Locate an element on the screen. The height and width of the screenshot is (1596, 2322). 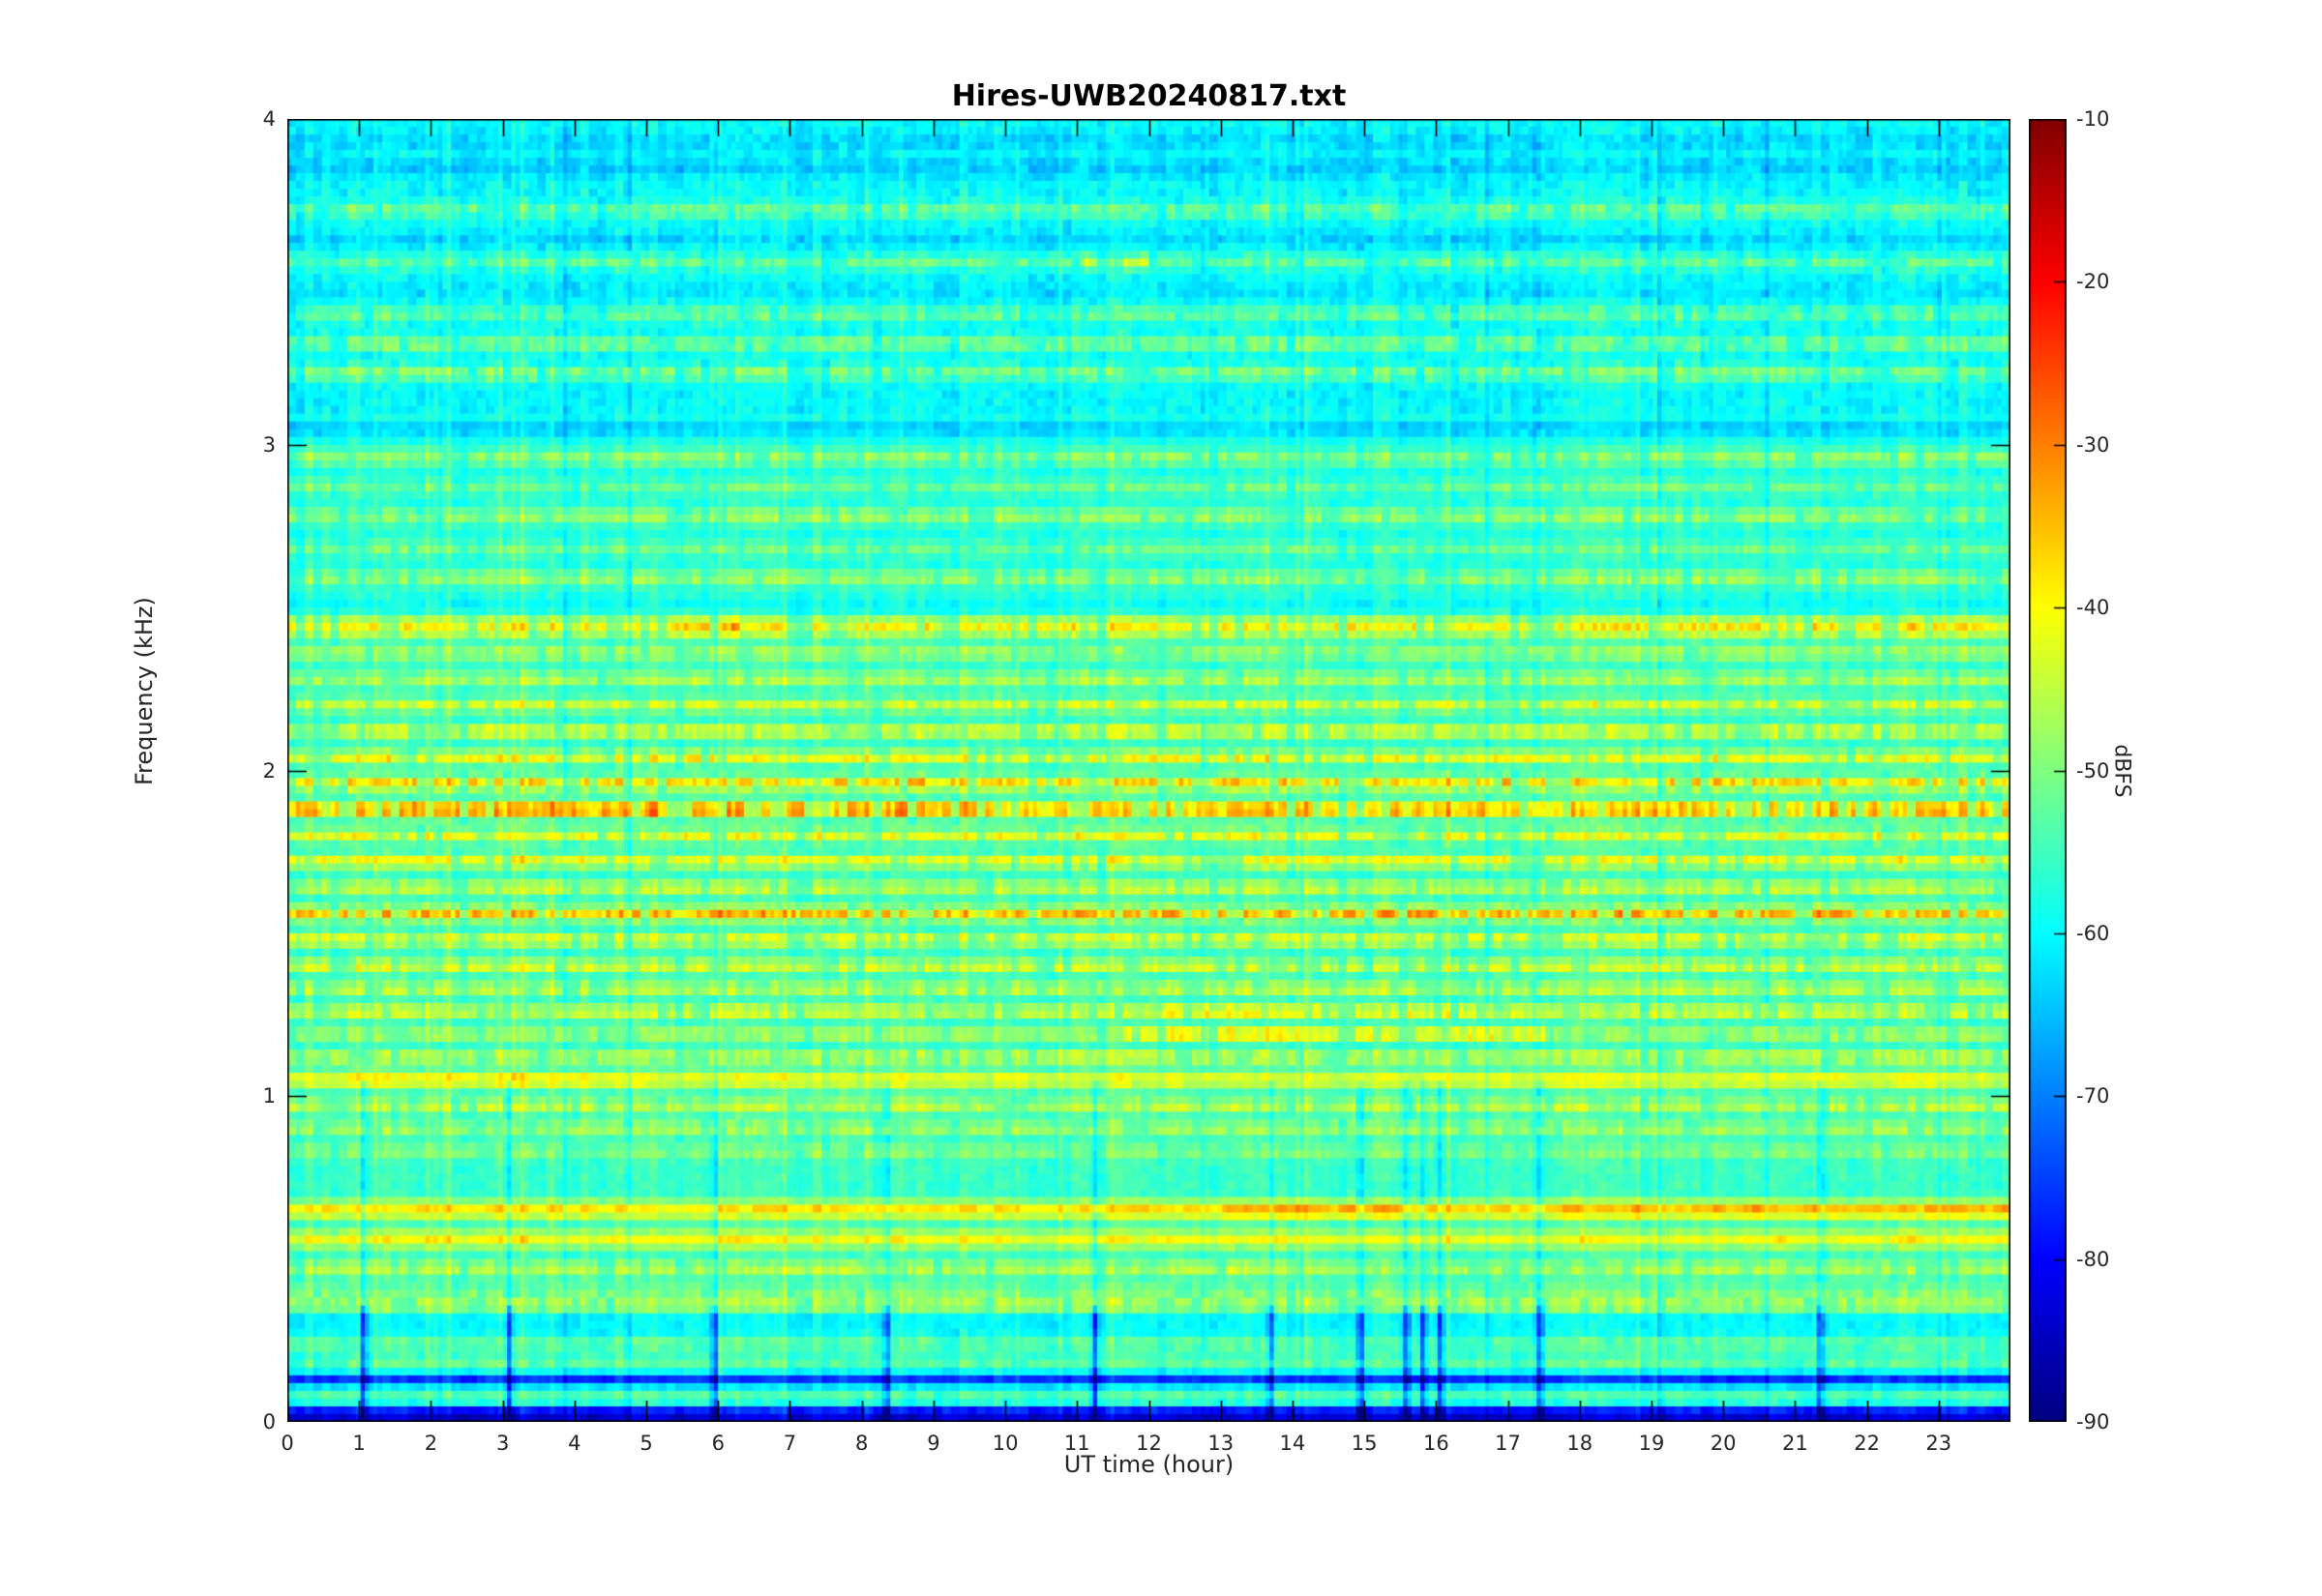
x-tick-label: 2 is located at coordinates (431, 1443).